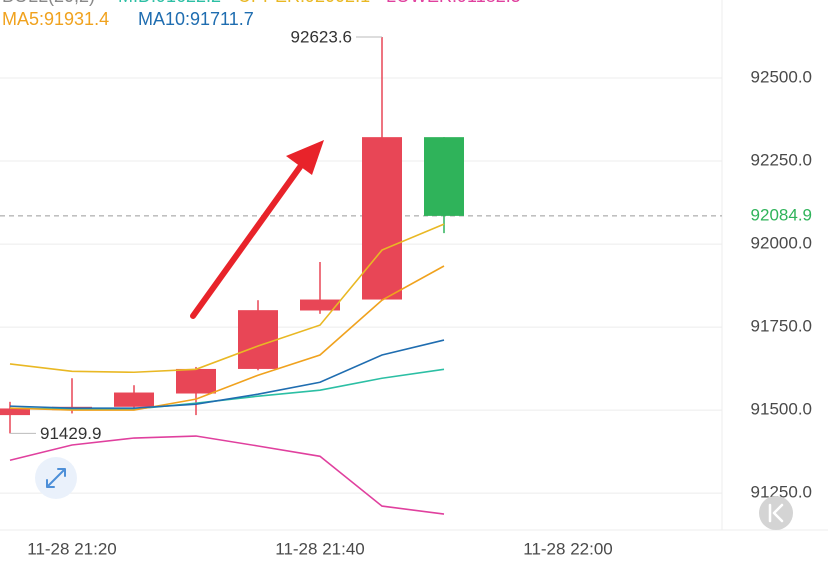  Describe the element at coordinates (776, 513) in the screenshot. I see `scroll-to-latest-button` at that location.